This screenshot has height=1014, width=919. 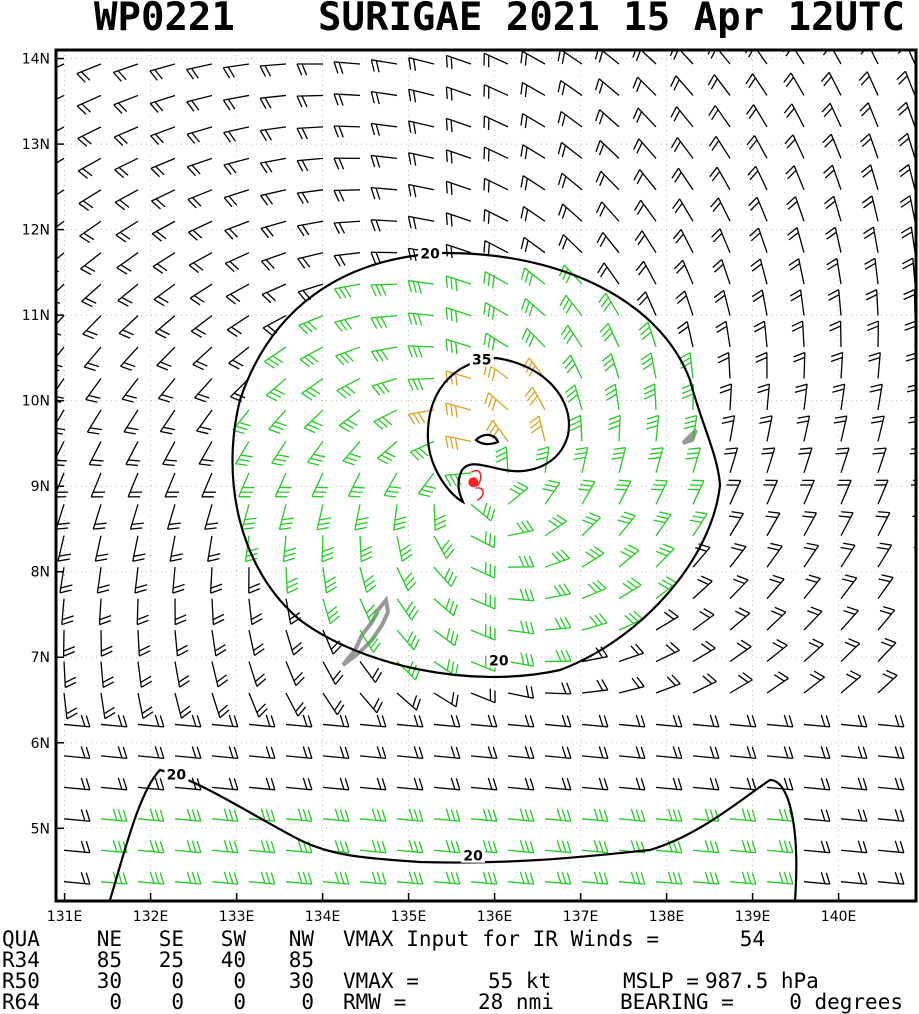 I want to click on radii-header-sw: SW, so click(x=234, y=939).